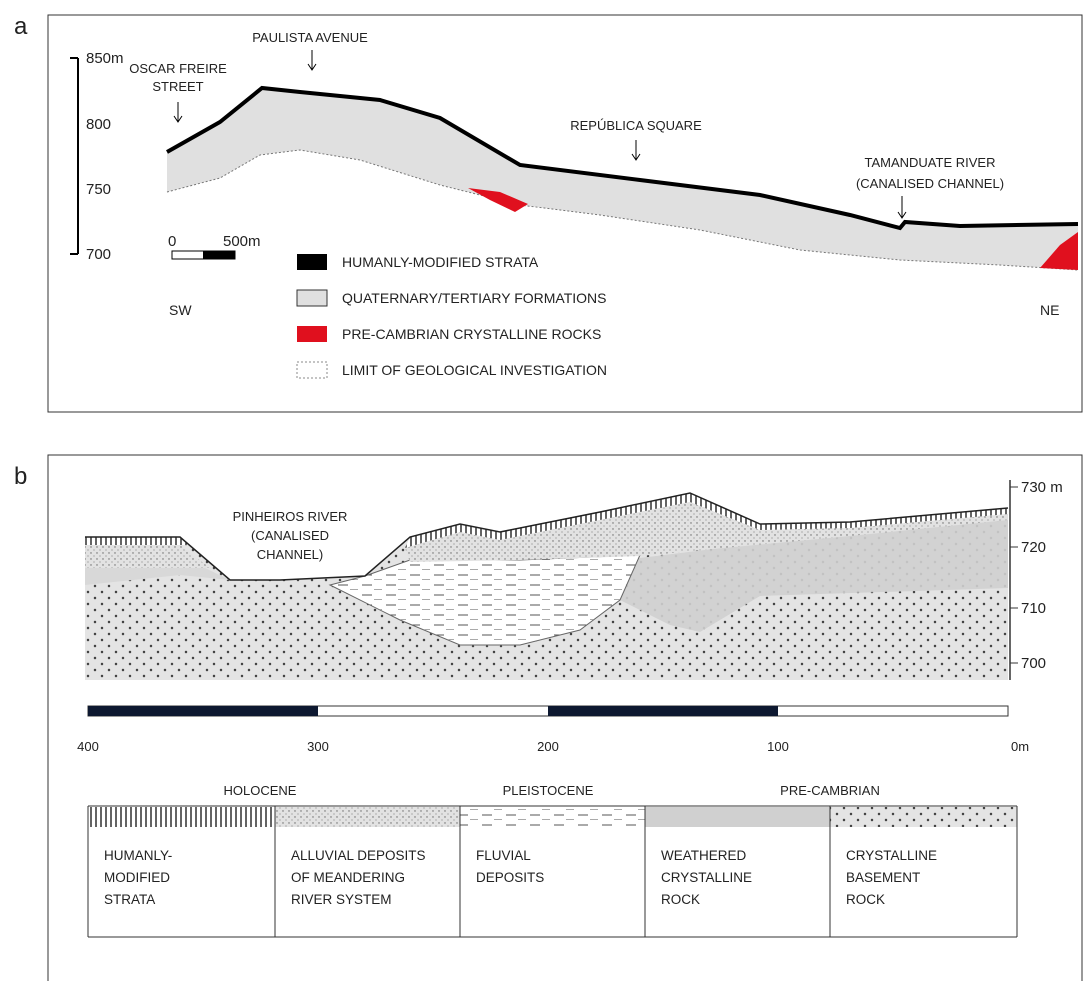  What do you see at coordinates (1049, 310) in the screenshot?
I see `direction-label: NE` at bounding box center [1049, 310].